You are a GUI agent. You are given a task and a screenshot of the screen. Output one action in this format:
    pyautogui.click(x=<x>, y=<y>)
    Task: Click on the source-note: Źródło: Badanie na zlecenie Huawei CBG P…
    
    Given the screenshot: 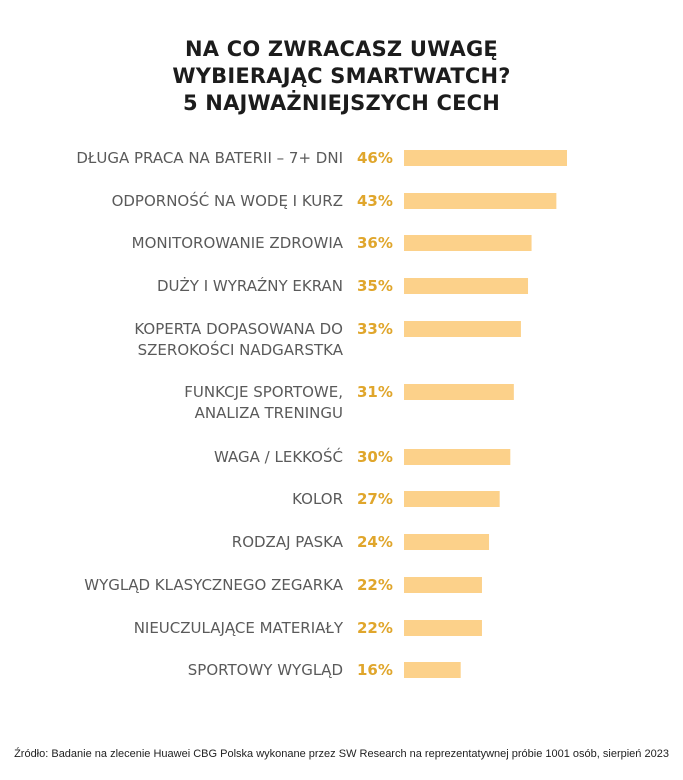 What is the action you would take?
    pyautogui.click(x=341, y=754)
    